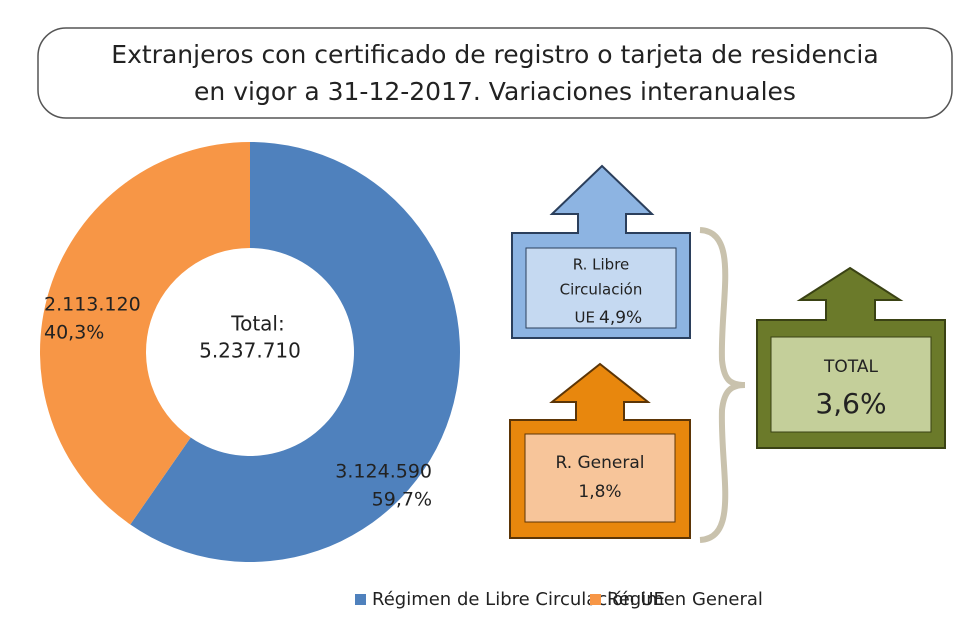  What do you see at coordinates (685, 599) in the screenshot?
I see `legend-label: Régimen General` at bounding box center [685, 599].